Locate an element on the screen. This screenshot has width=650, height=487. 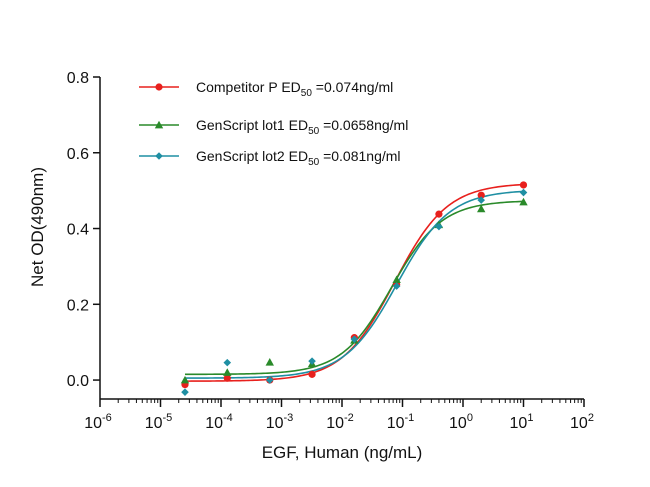
x-tick-label: 10⁻⁵ is located at coordinates (159, 422).